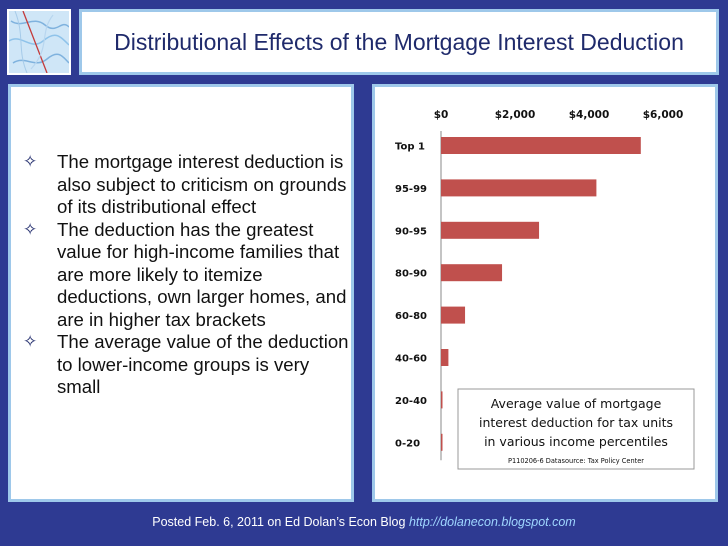 The height and width of the screenshot is (546, 728). Describe the element at coordinates (576, 441) in the screenshot. I see `annotation-title-line: in various income percentiles` at that location.